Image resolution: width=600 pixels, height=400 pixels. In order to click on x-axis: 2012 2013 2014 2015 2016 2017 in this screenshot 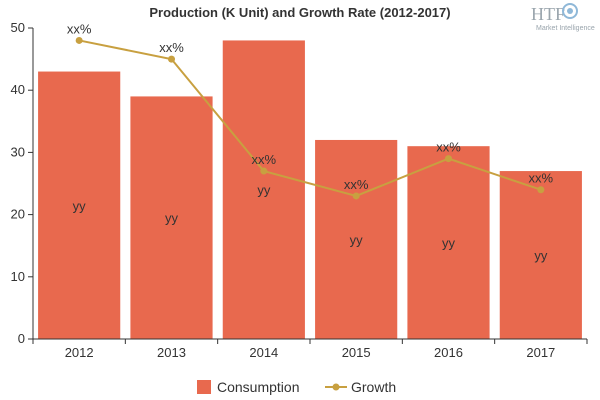, I will do `click(310, 349)`.